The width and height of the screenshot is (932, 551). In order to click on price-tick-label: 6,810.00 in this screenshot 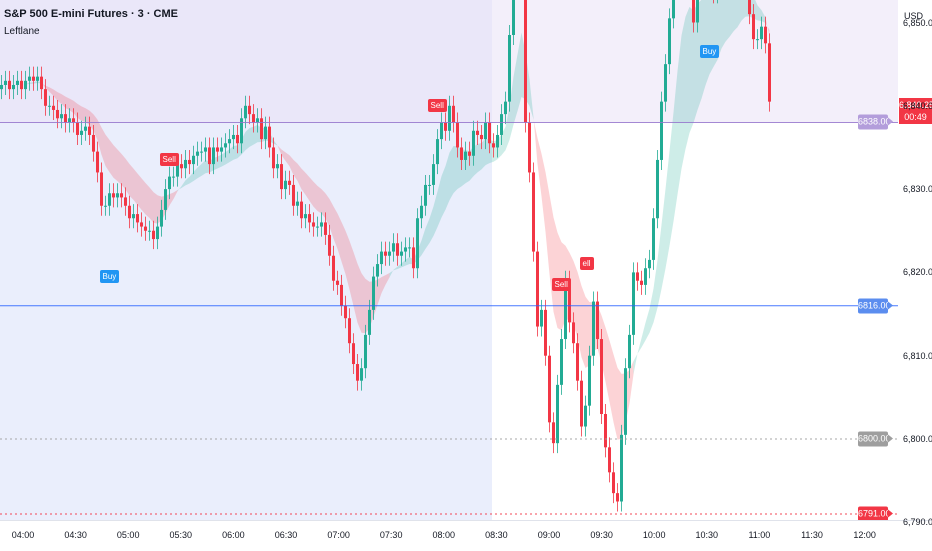, I will do `click(917, 356)`.